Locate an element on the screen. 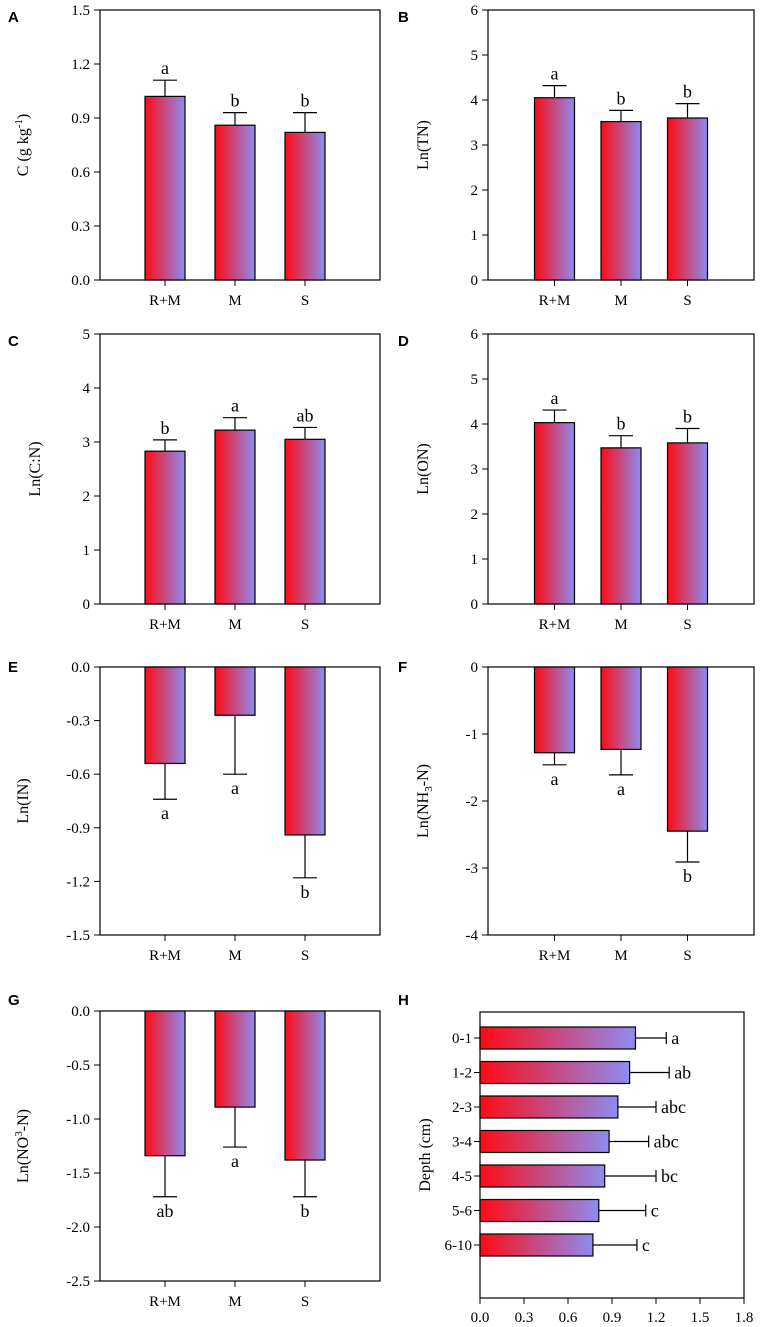 The image size is (765, 1327). panel-e: E 0.0 -0.3 -0.6 -0.9 -1.2 -1.5 a R+M a Mb S Ln(IN) is located at coordinates (194, 811).